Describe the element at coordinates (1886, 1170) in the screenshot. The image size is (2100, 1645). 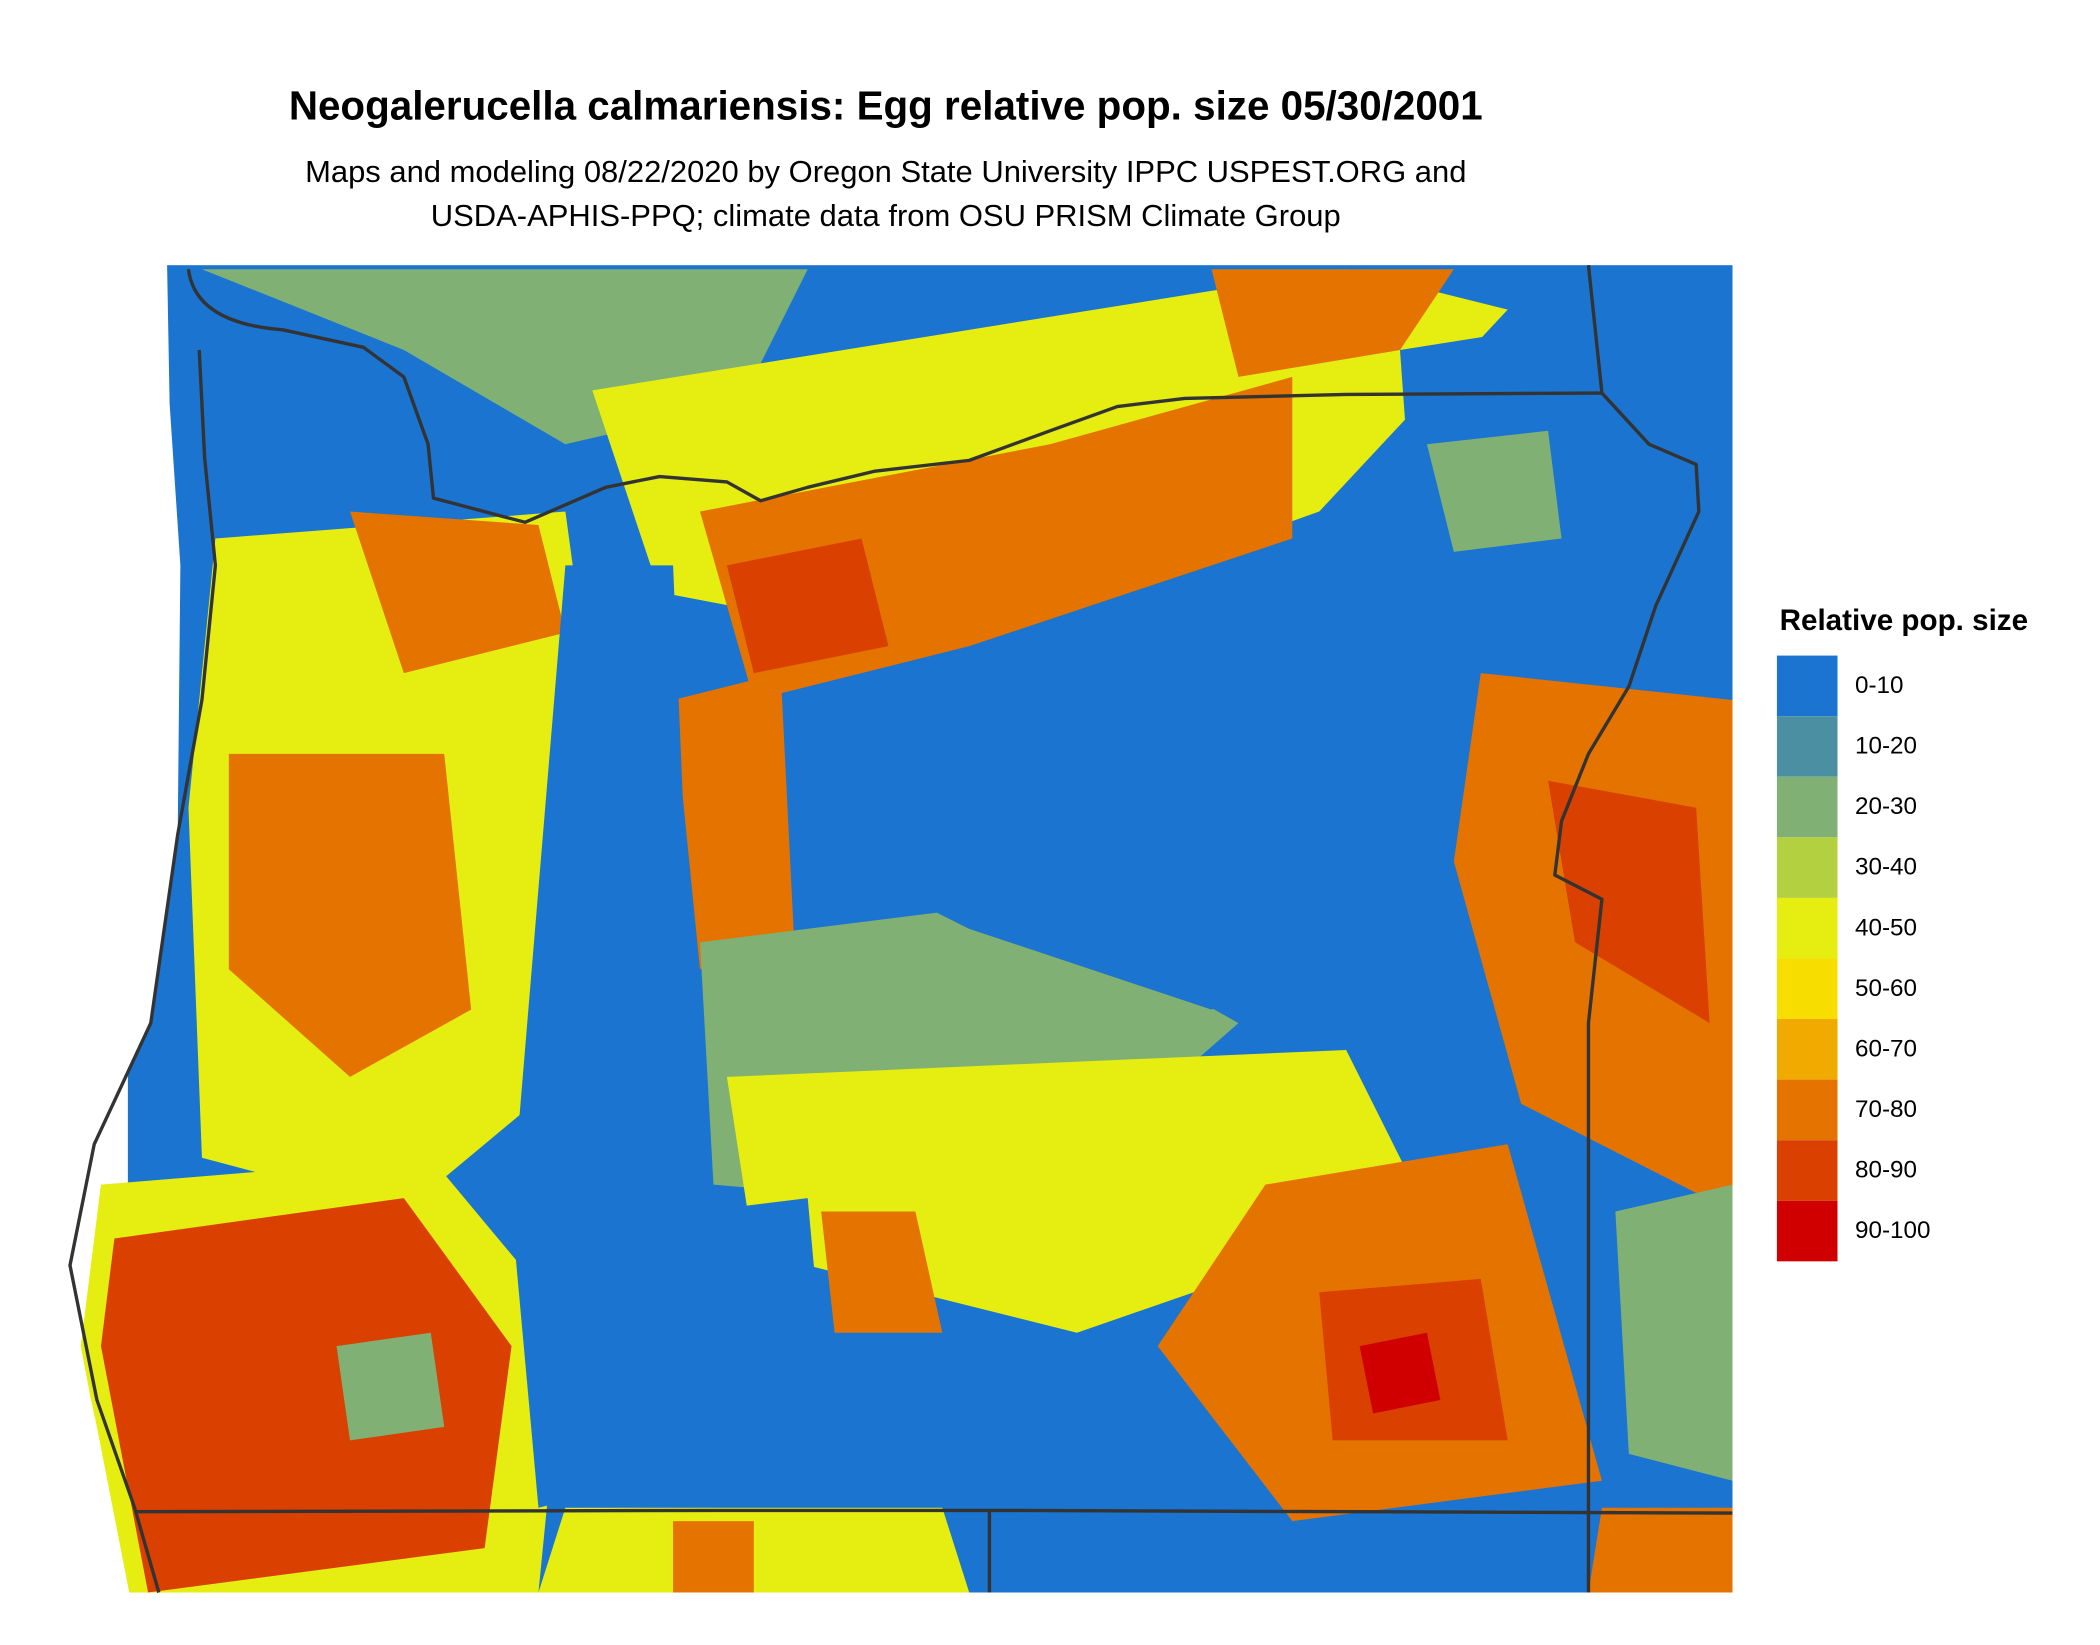
I see `legend-label: 80-90` at that location.